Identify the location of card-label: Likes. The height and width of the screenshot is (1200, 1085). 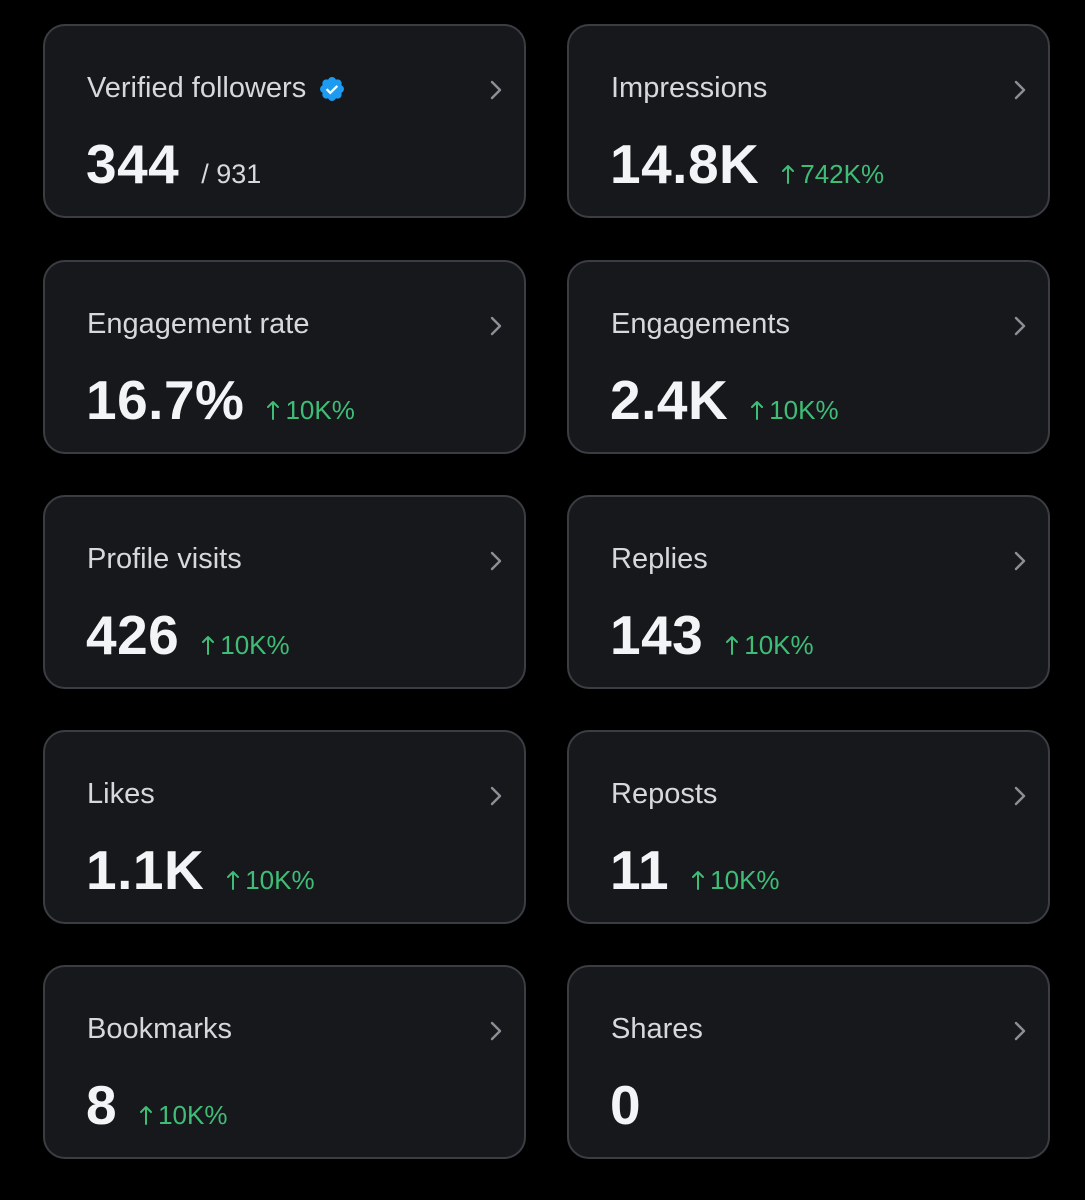
(121, 794).